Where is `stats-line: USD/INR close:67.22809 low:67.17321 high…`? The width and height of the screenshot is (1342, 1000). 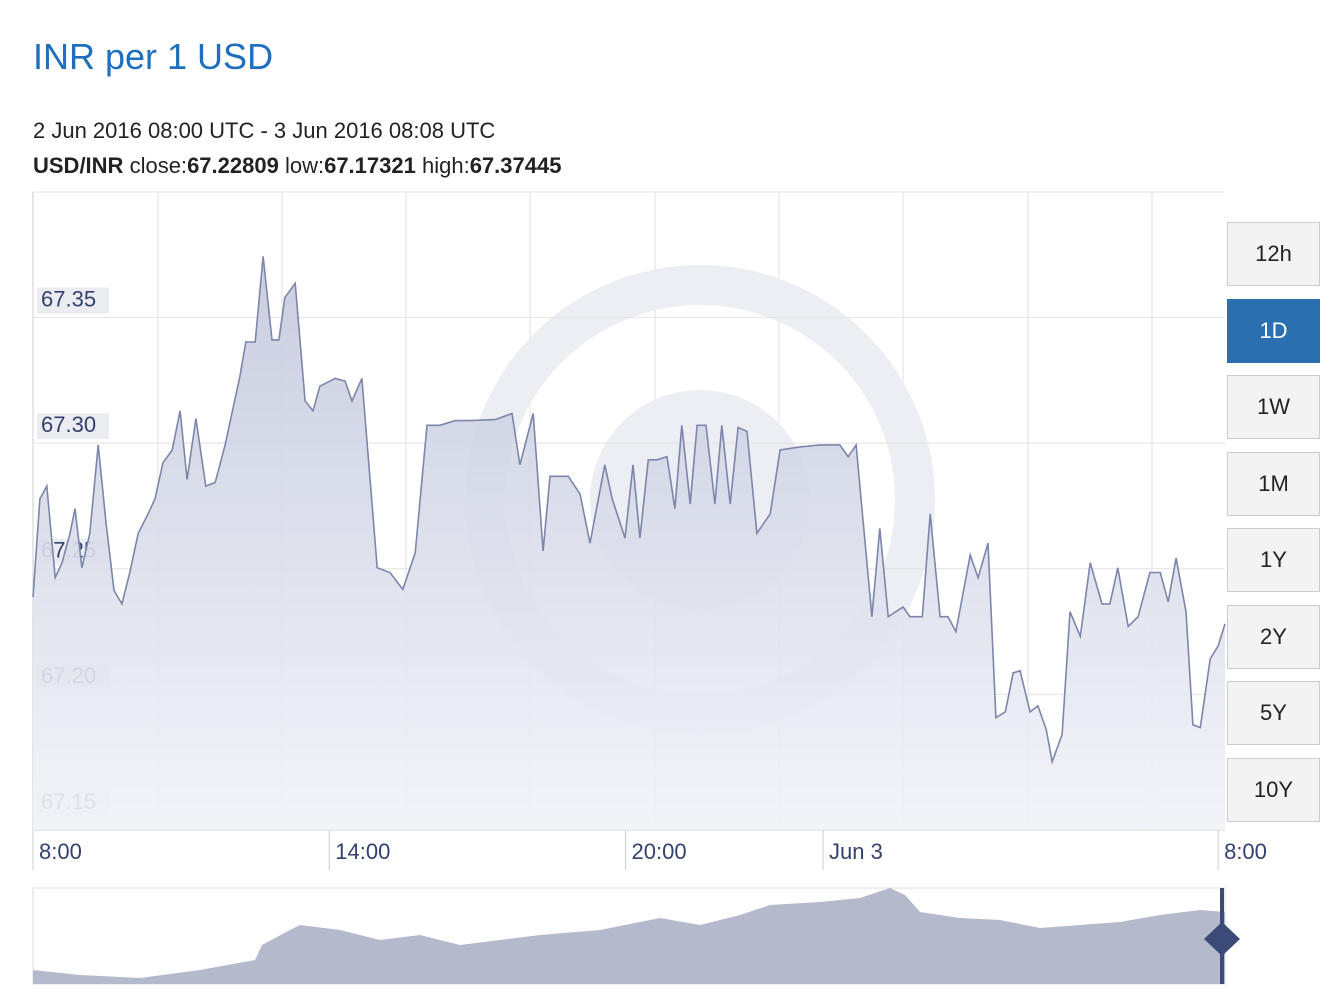
stats-line: USD/INR close:67.22809 low:67.17321 high… is located at coordinates (297, 166).